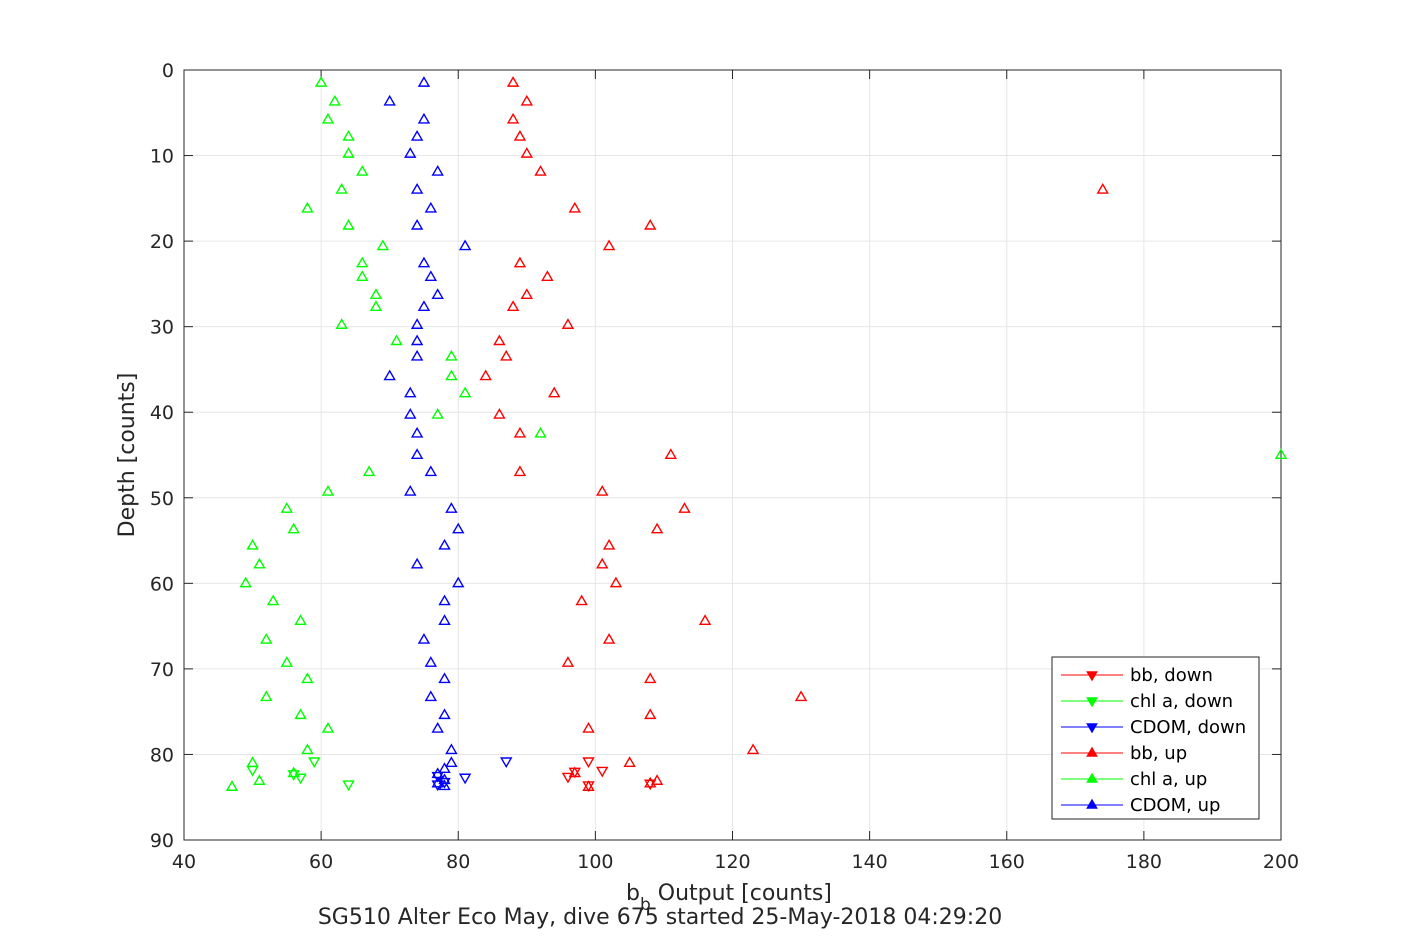 The image size is (1417, 945). I want to click on x-tick-label: 180, so click(1144, 862).